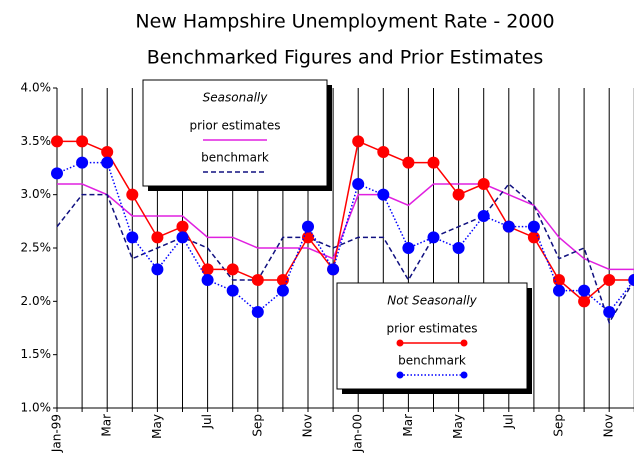 Image resolution: width=634 pixels, height=475 pixels. Describe the element at coordinates (57, 433) in the screenshot. I see `x-tick-label: Jan-99` at that location.